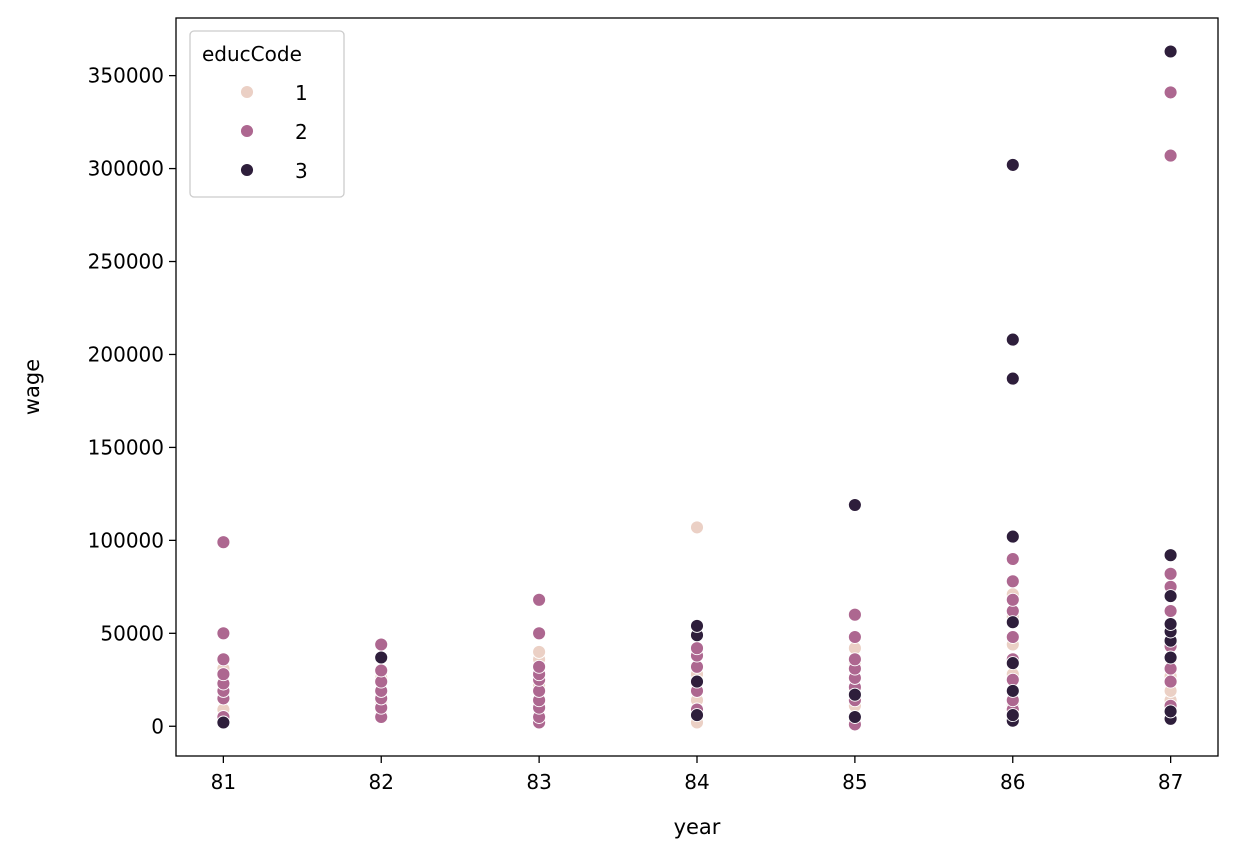 This screenshot has width=1236, height=858. What do you see at coordinates (157, 726) in the screenshot?
I see `y-tick-label: 0` at bounding box center [157, 726].